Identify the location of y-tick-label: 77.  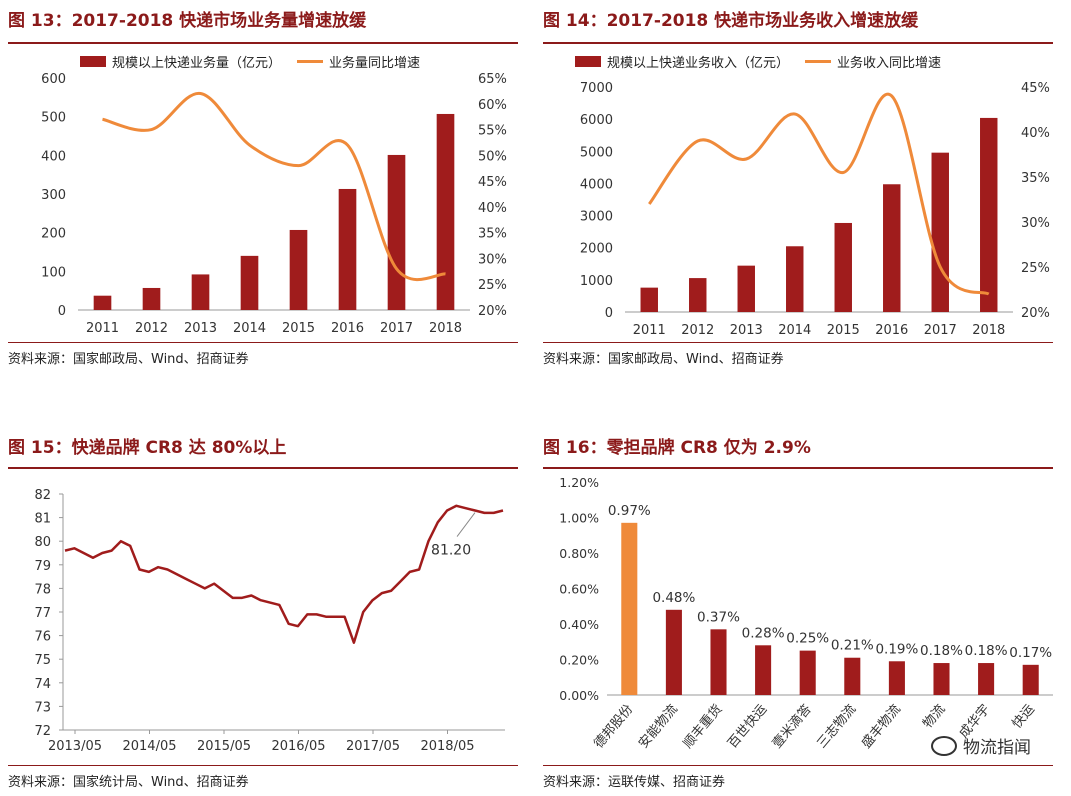
(42, 613).